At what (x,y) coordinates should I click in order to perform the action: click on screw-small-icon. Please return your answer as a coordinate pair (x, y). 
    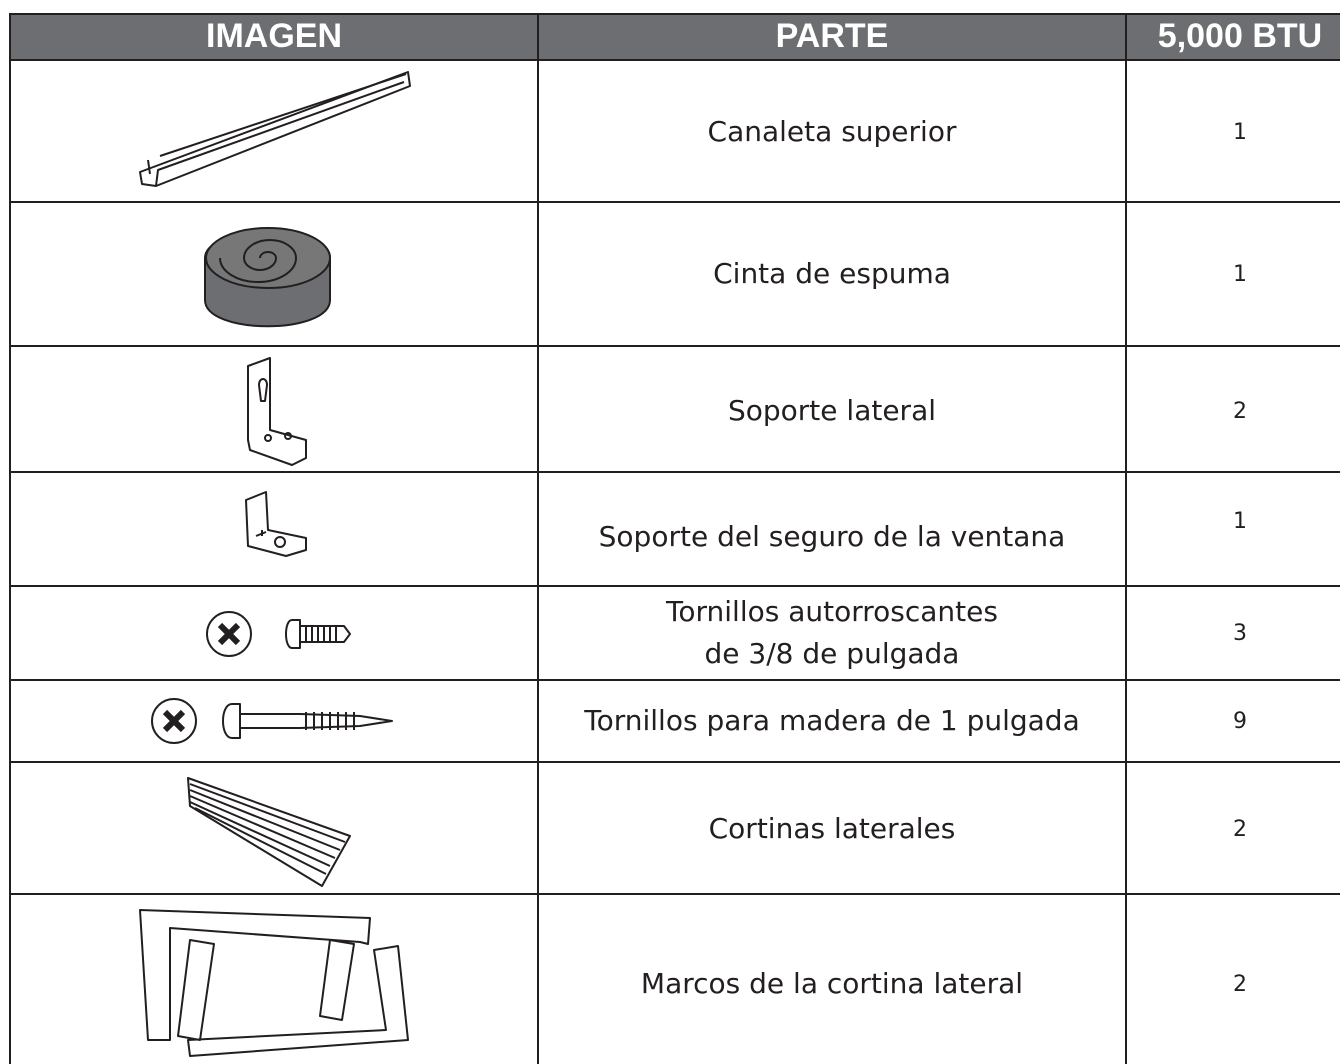
    Looking at the image, I should click on (278, 634).